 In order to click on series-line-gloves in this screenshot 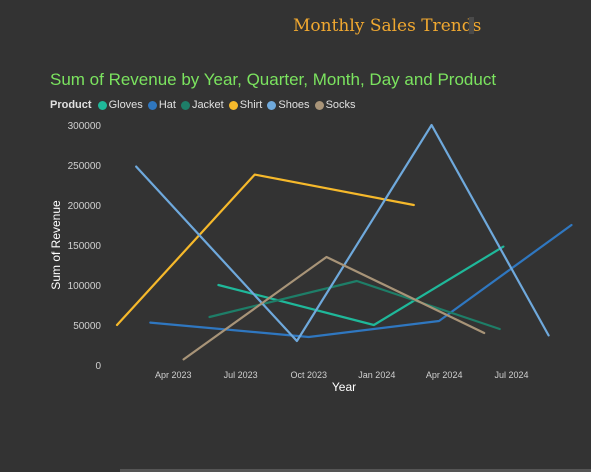, I will do `click(361, 286)`.